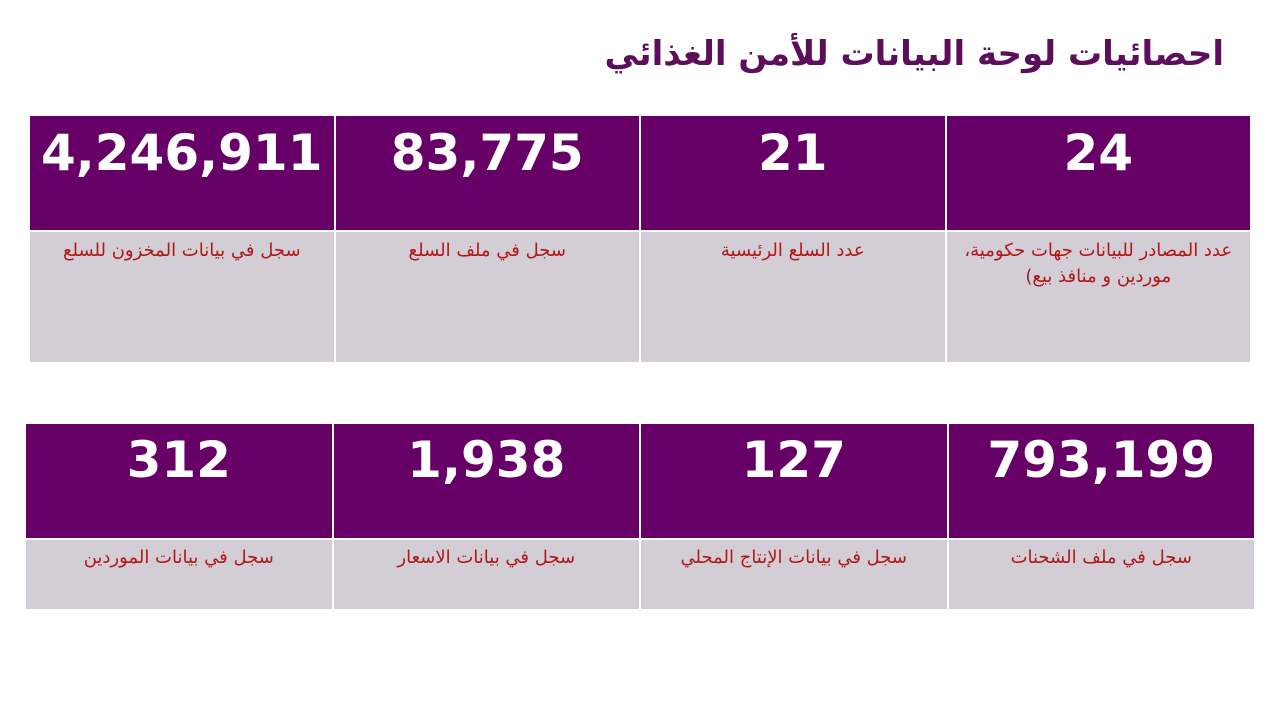 The height and width of the screenshot is (720, 1280). Describe the element at coordinates (794, 574) in the screenshot. I see `stat-label-local-production-records: سجل في بيانات الإنتاج المحلي` at that location.